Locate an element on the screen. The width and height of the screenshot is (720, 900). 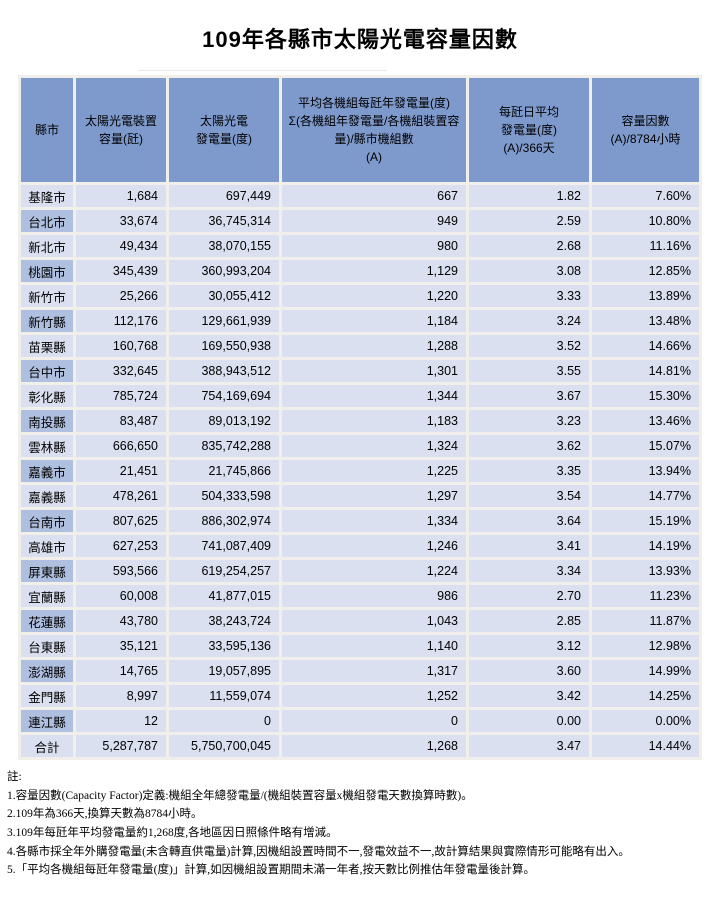
county-cell: 屏東縣 is located at coordinates (47, 571).